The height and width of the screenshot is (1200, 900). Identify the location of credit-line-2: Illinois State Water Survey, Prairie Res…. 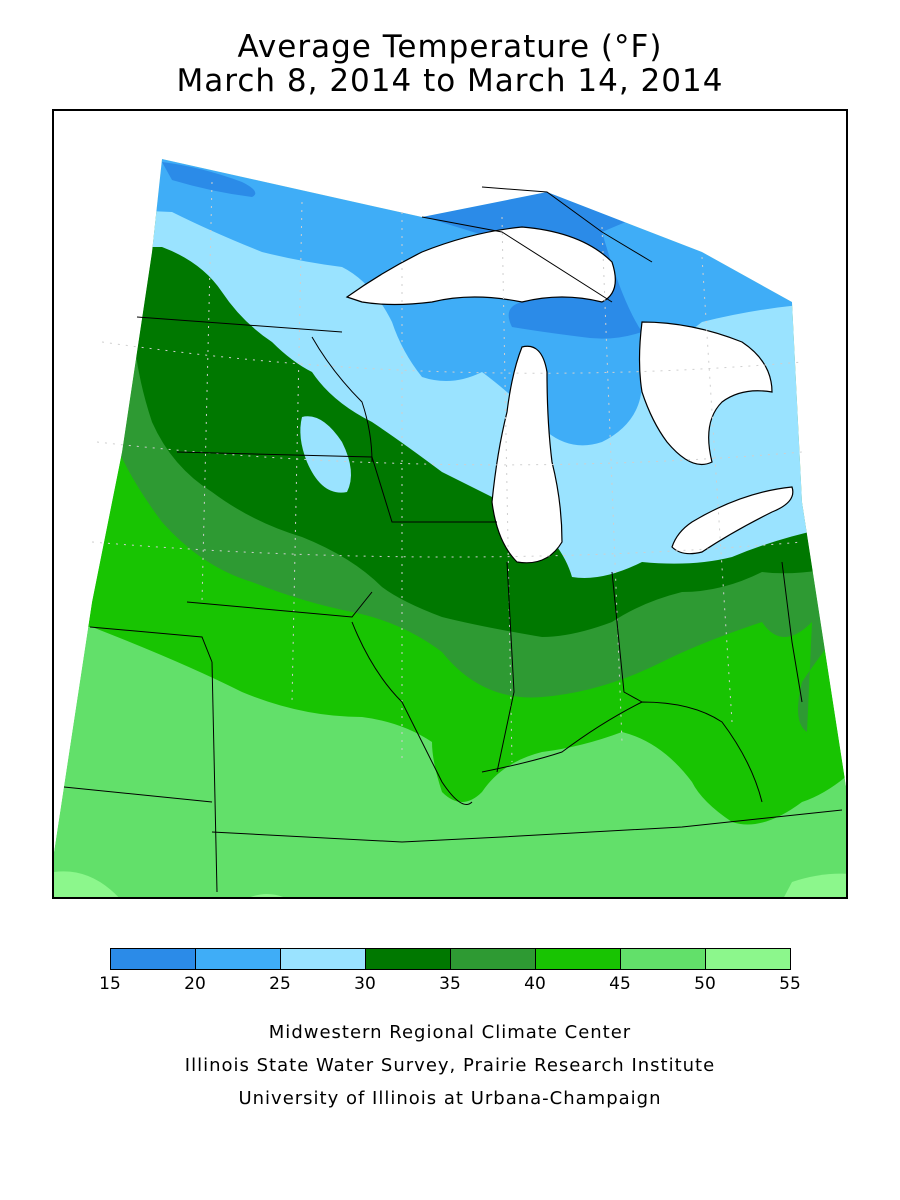
(450, 1065).